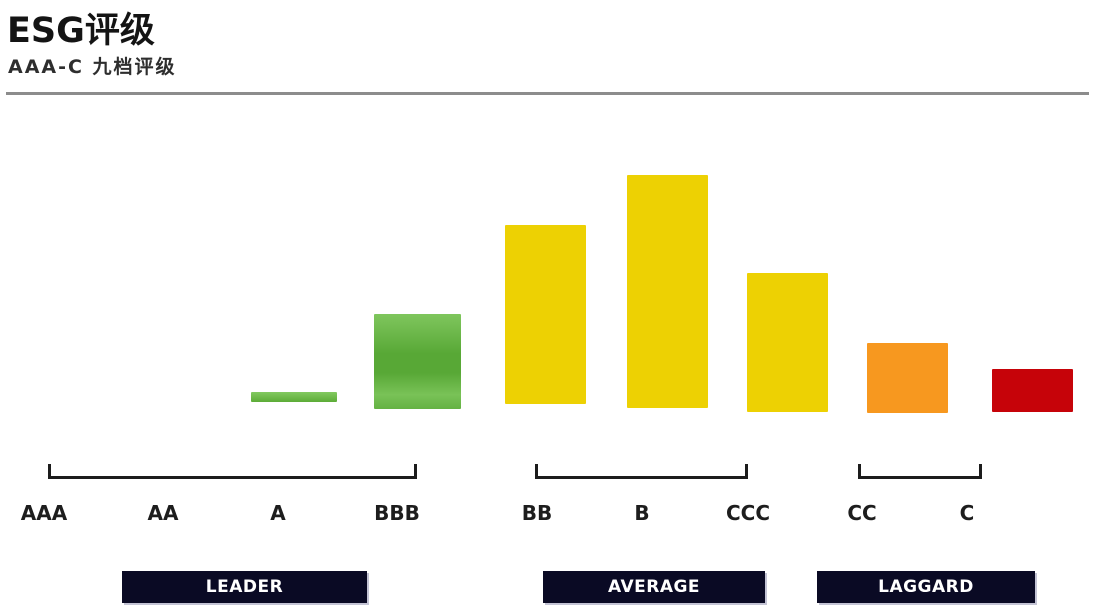  I want to click on rating-label-bbb: BBB, so click(397, 513).